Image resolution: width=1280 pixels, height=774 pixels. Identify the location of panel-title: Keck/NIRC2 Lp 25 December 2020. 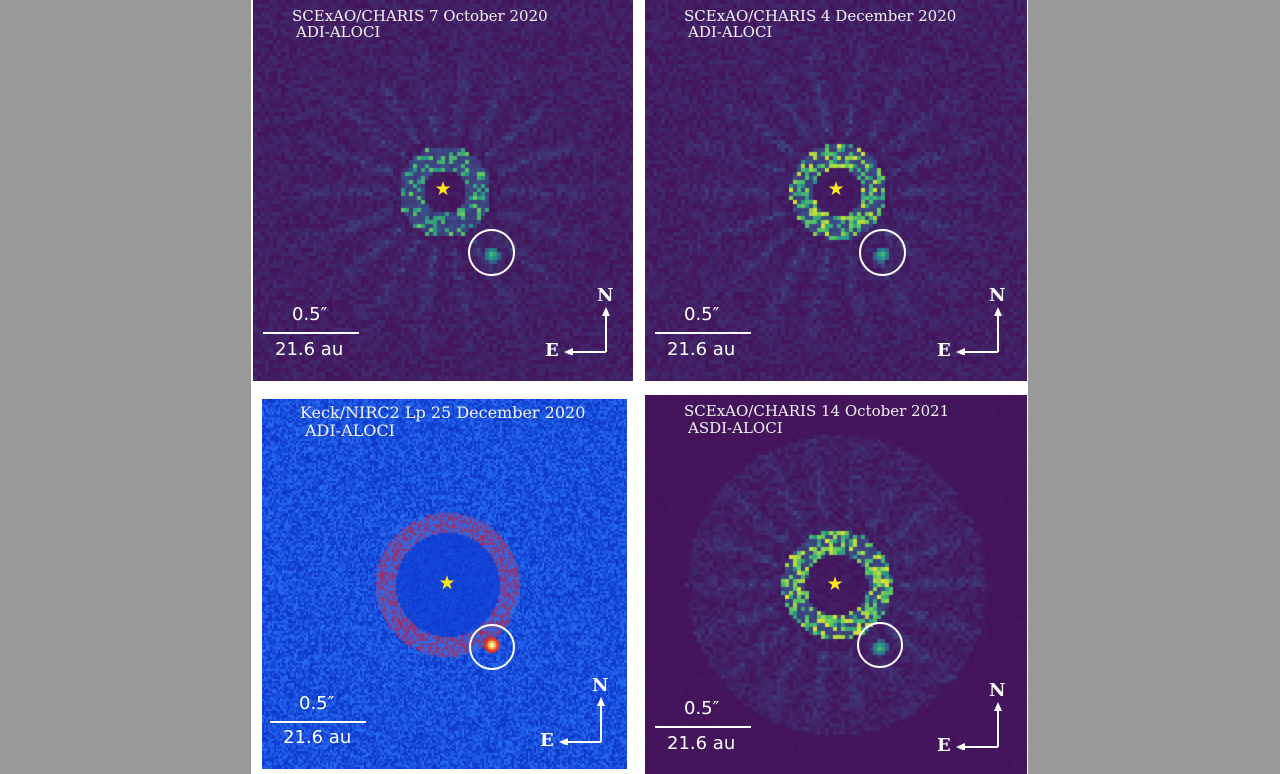
(443, 412).